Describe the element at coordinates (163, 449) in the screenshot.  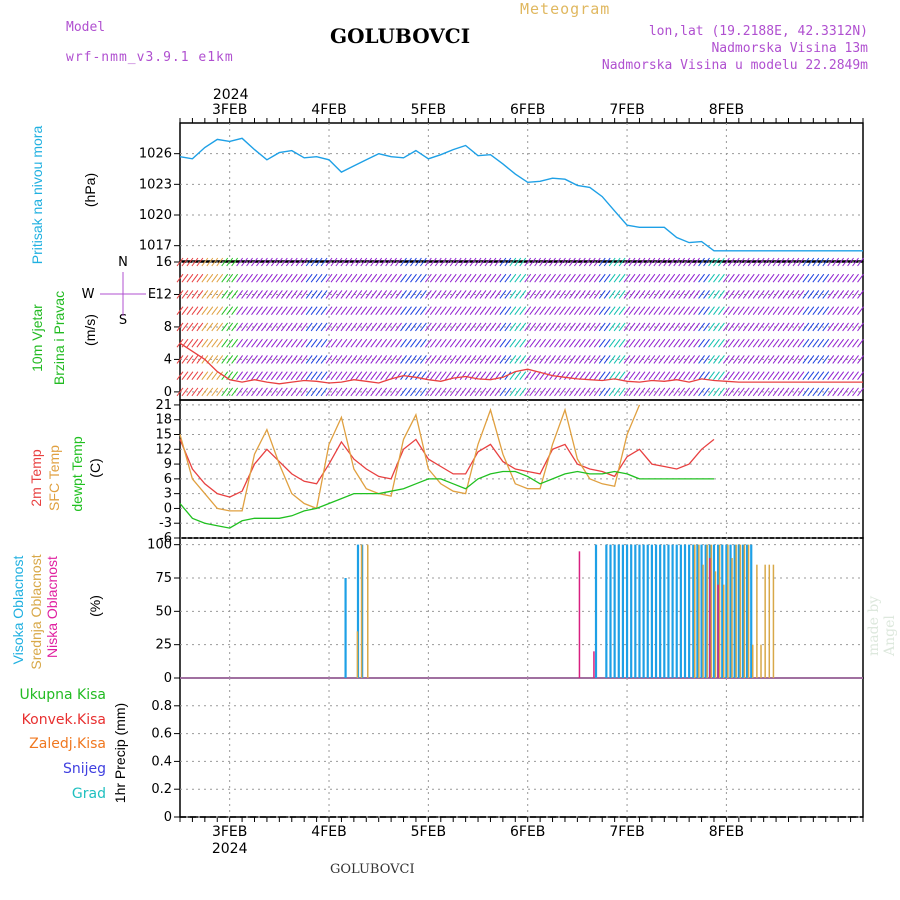
I see `temperature-tick-label: 12` at that location.